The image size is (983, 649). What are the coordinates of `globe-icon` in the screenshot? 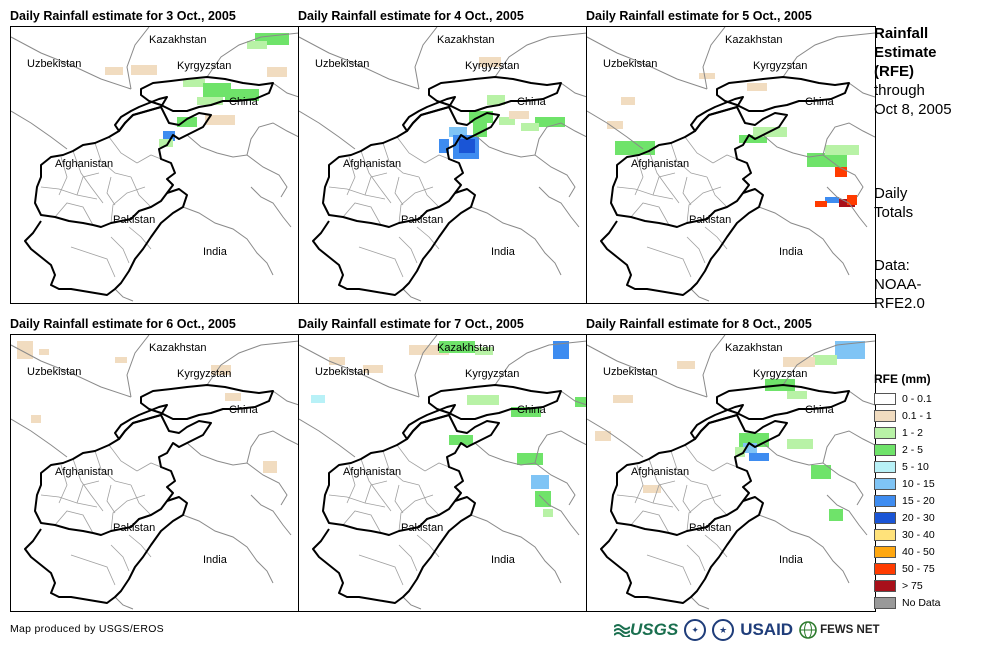 It's located at (808, 630).